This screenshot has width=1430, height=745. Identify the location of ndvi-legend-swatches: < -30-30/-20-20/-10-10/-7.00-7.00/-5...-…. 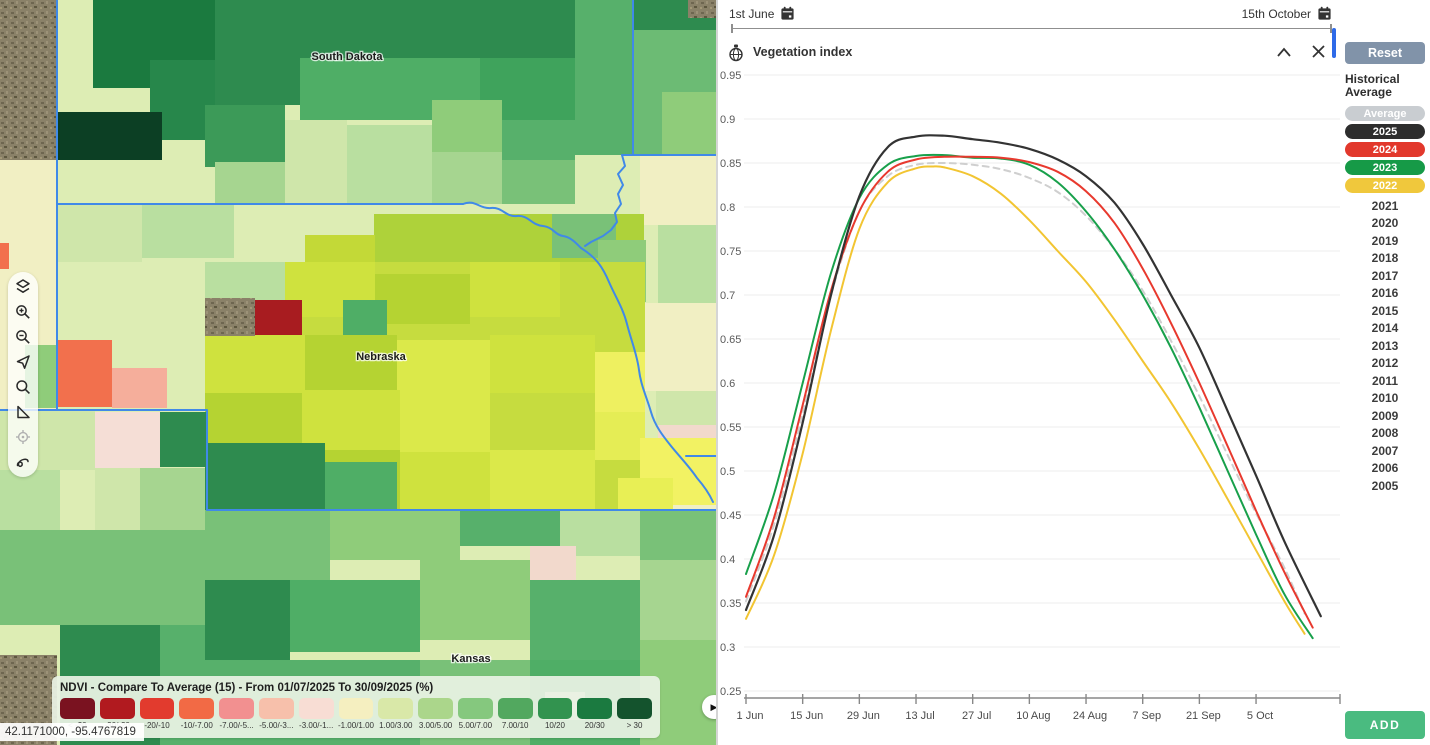
(356, 714).